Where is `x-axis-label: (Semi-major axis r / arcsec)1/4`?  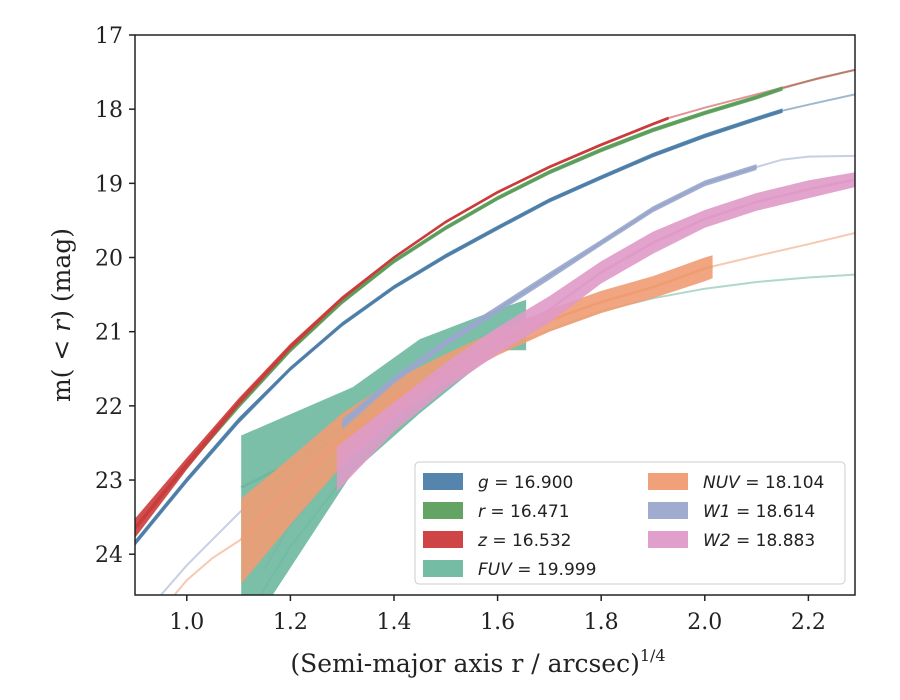 x-axis-label: (Semi-major axis r / arcsec)1/4 is located at coordinates (477, 662).